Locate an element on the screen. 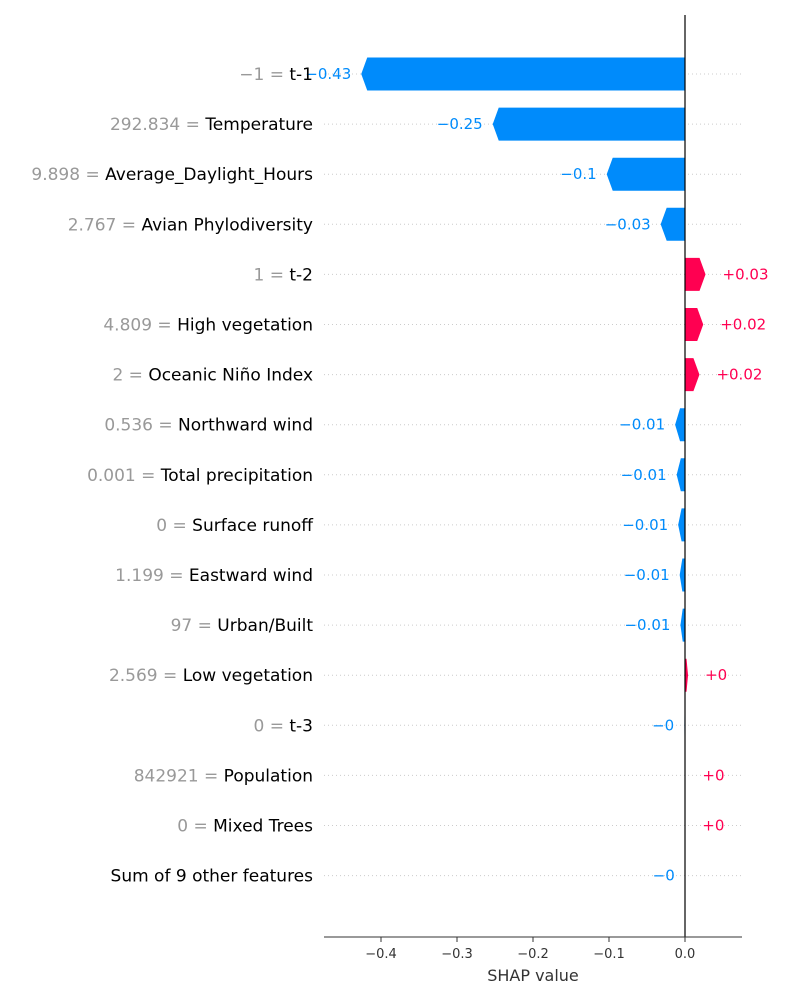 The height and width of the screenshot is (1000, 800). feature-name: Northward wind is located at coordinates (245, 426).